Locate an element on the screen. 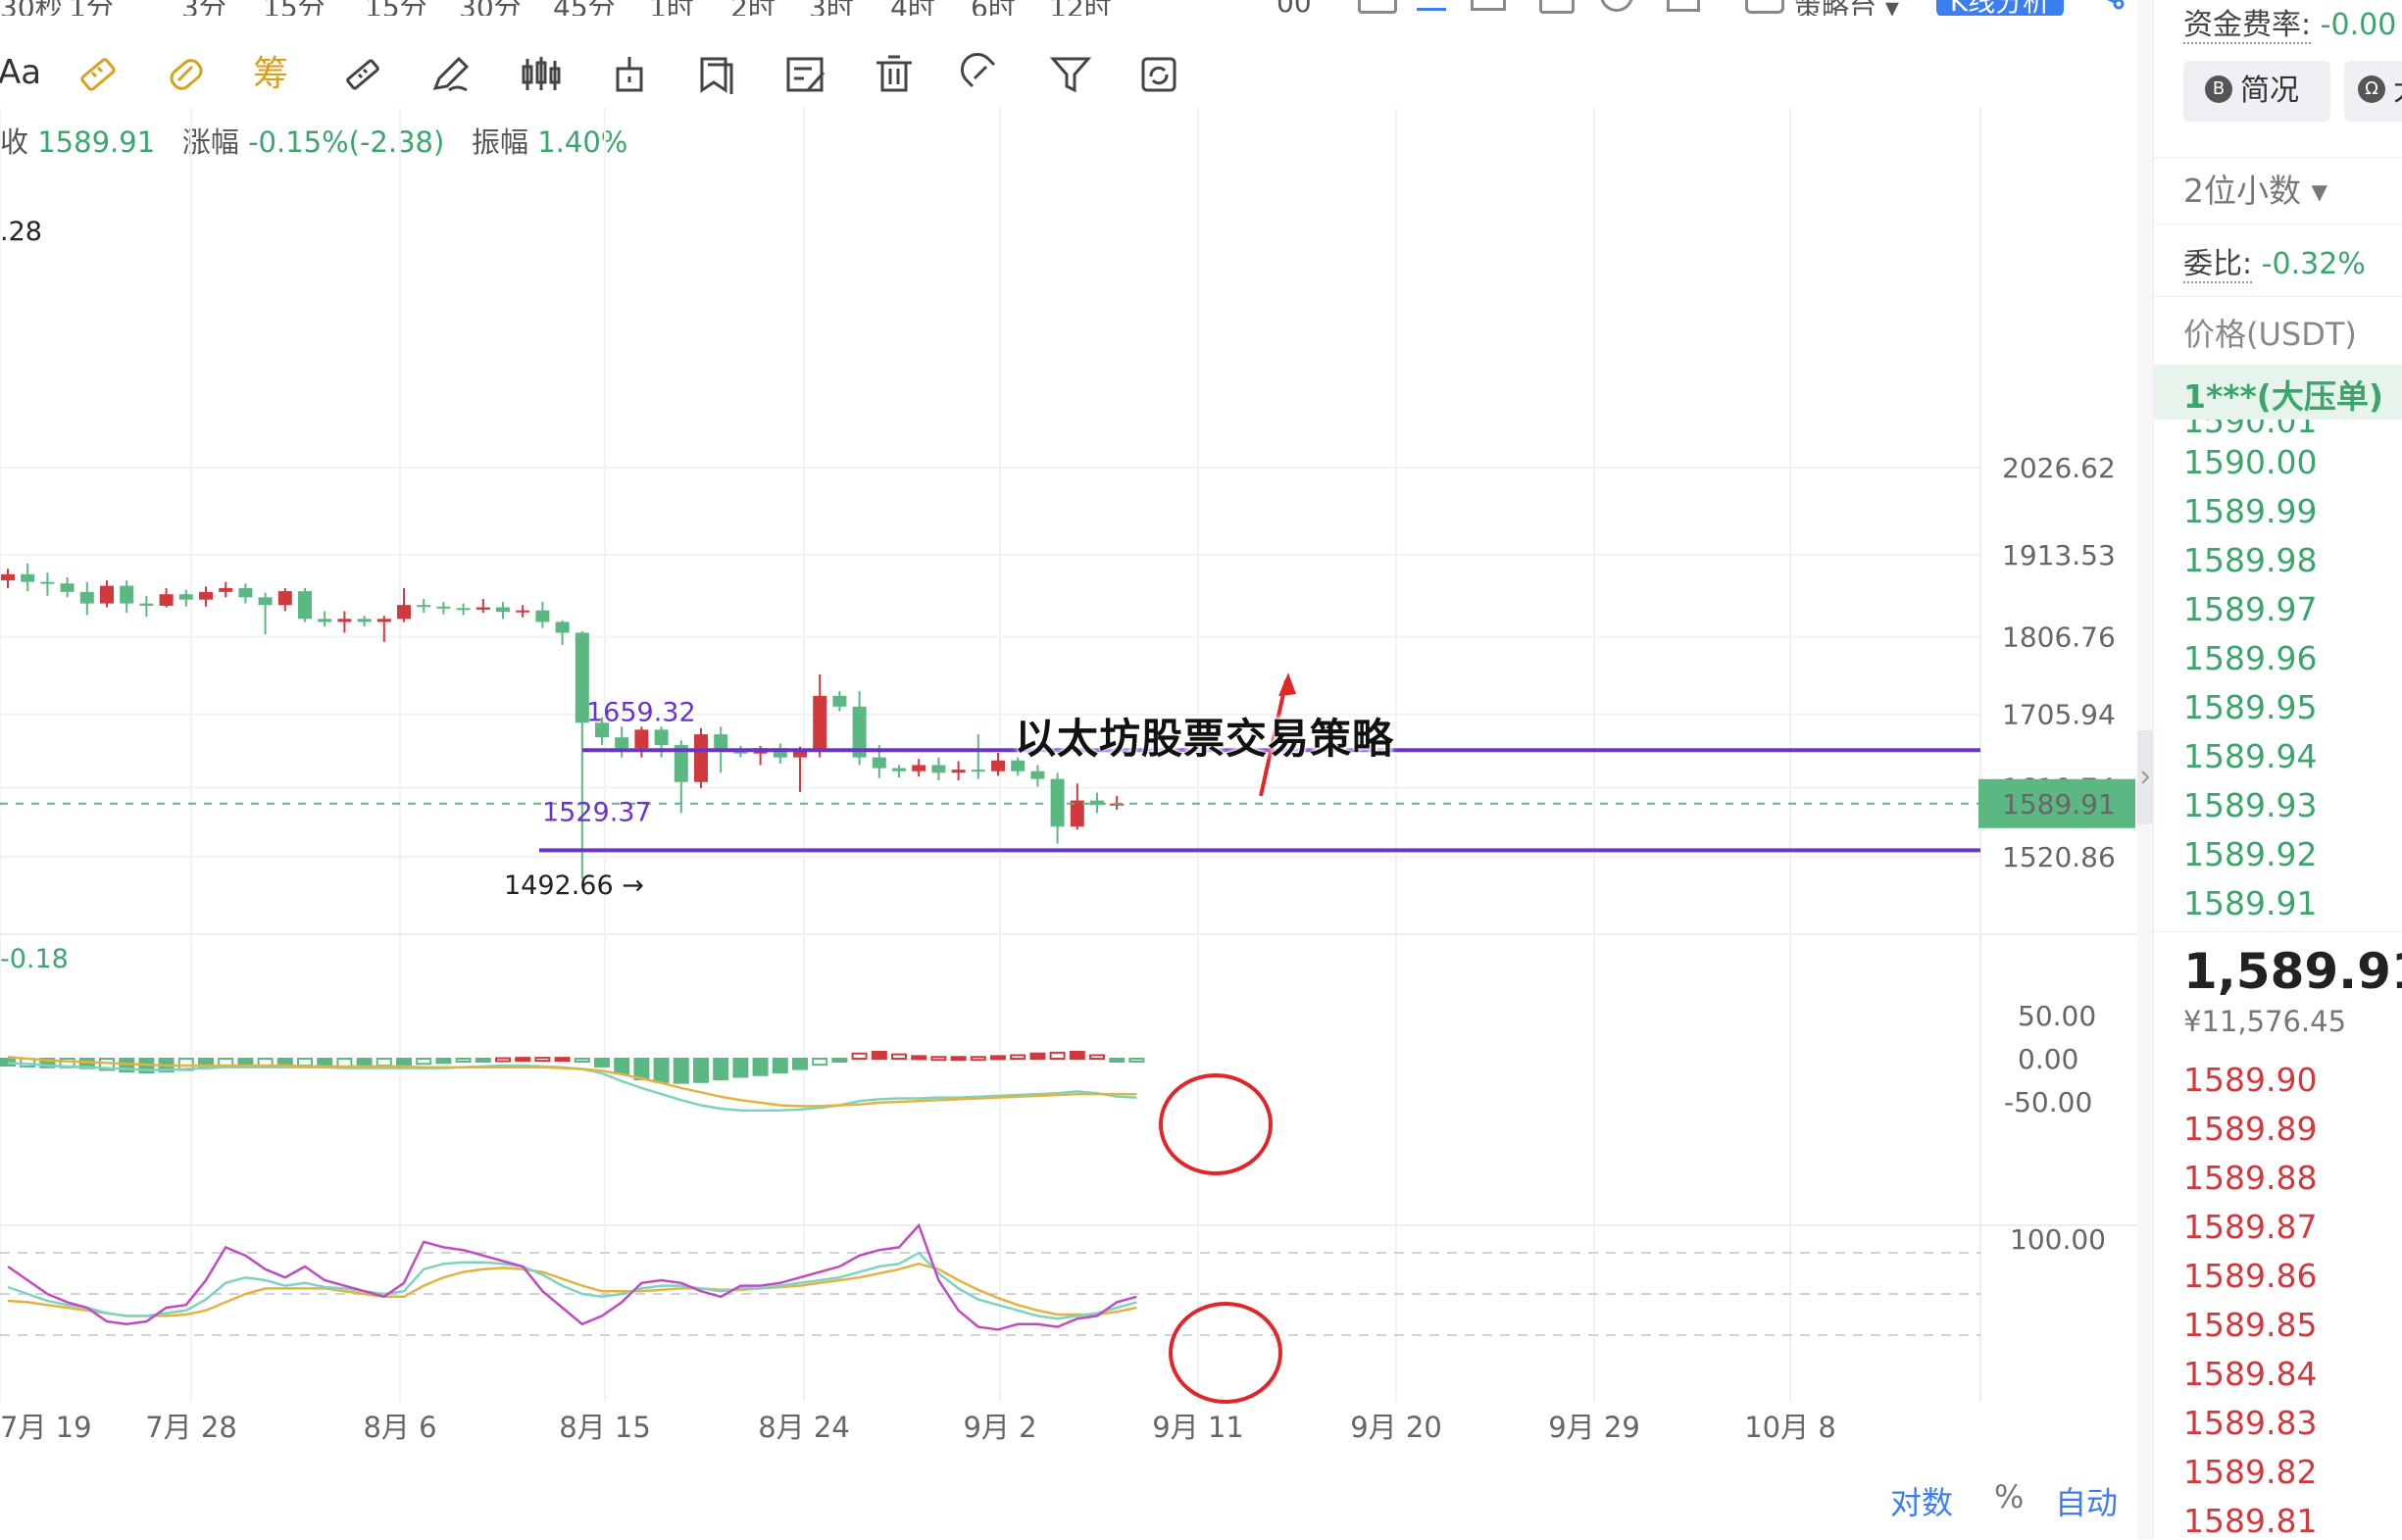 The image size is (2402, 1540). chips-tool: 筹 is located at coordinates (271, 74).